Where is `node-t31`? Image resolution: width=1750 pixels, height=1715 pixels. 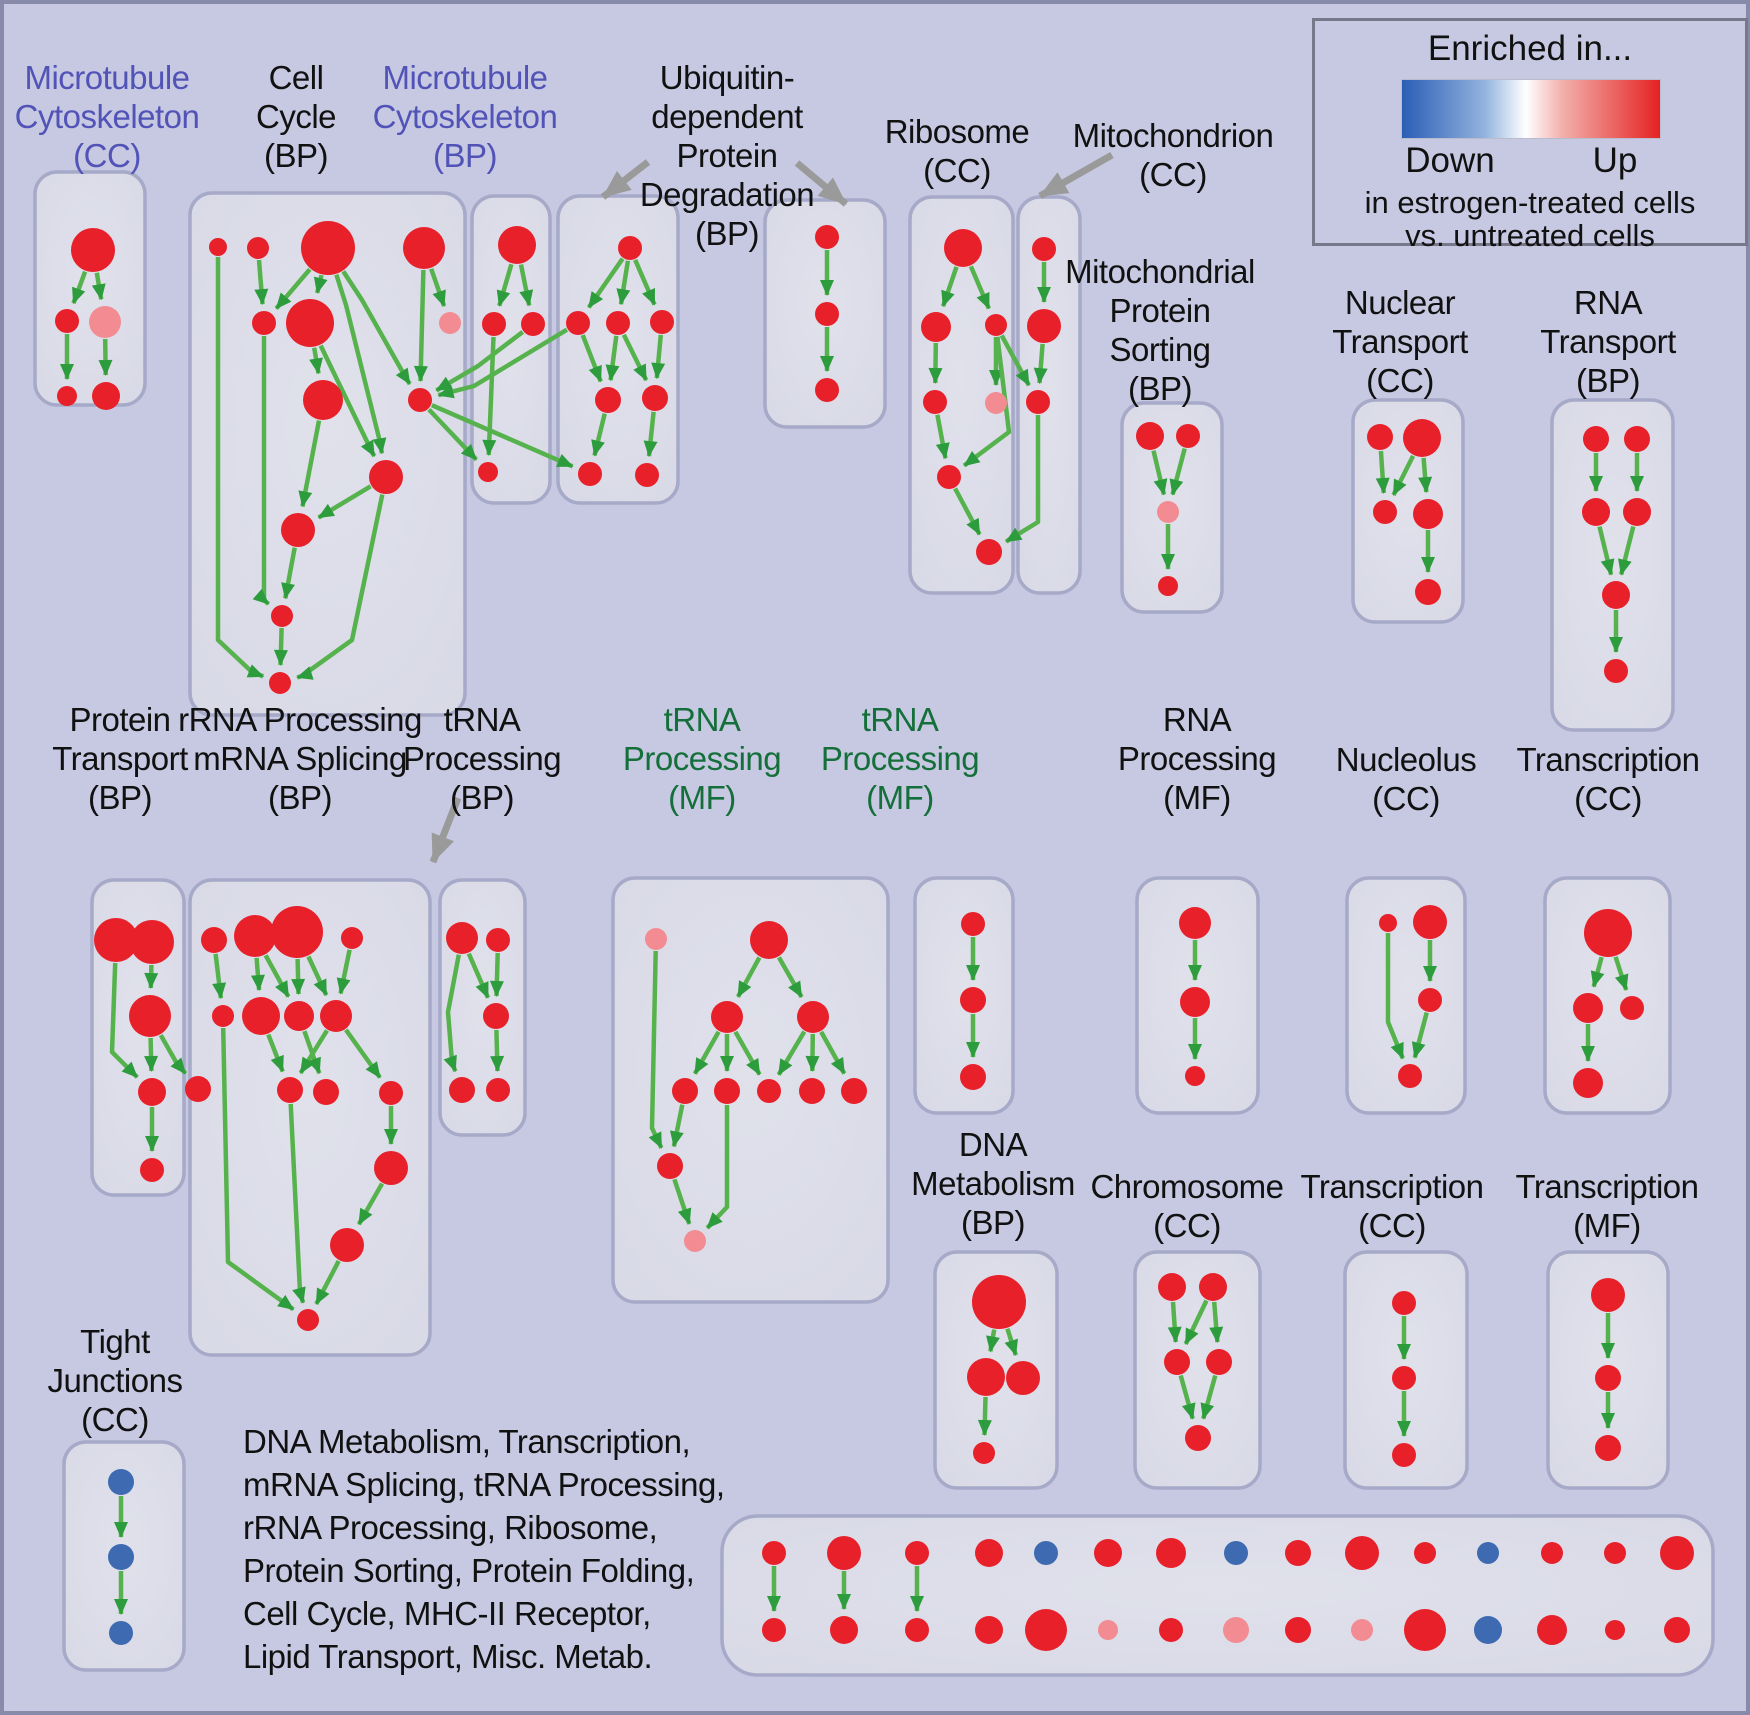 node-t31 is located at coordinates (1404, 1303).